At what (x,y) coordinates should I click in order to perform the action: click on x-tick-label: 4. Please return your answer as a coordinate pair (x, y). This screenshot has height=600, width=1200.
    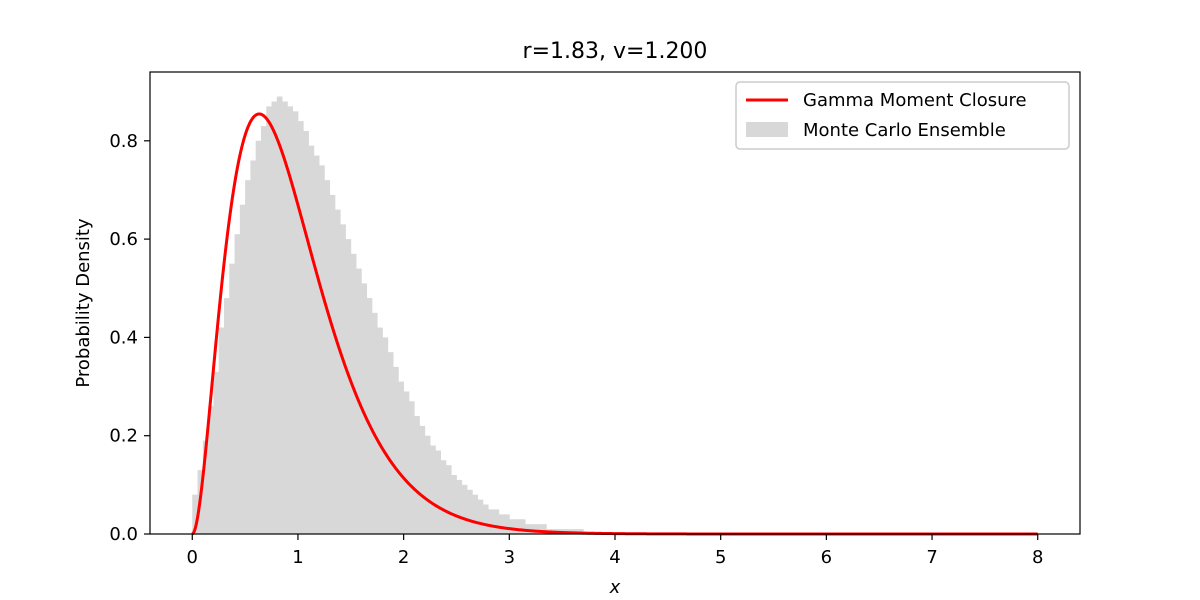
    Looking at the image, I should click on (614, 557).